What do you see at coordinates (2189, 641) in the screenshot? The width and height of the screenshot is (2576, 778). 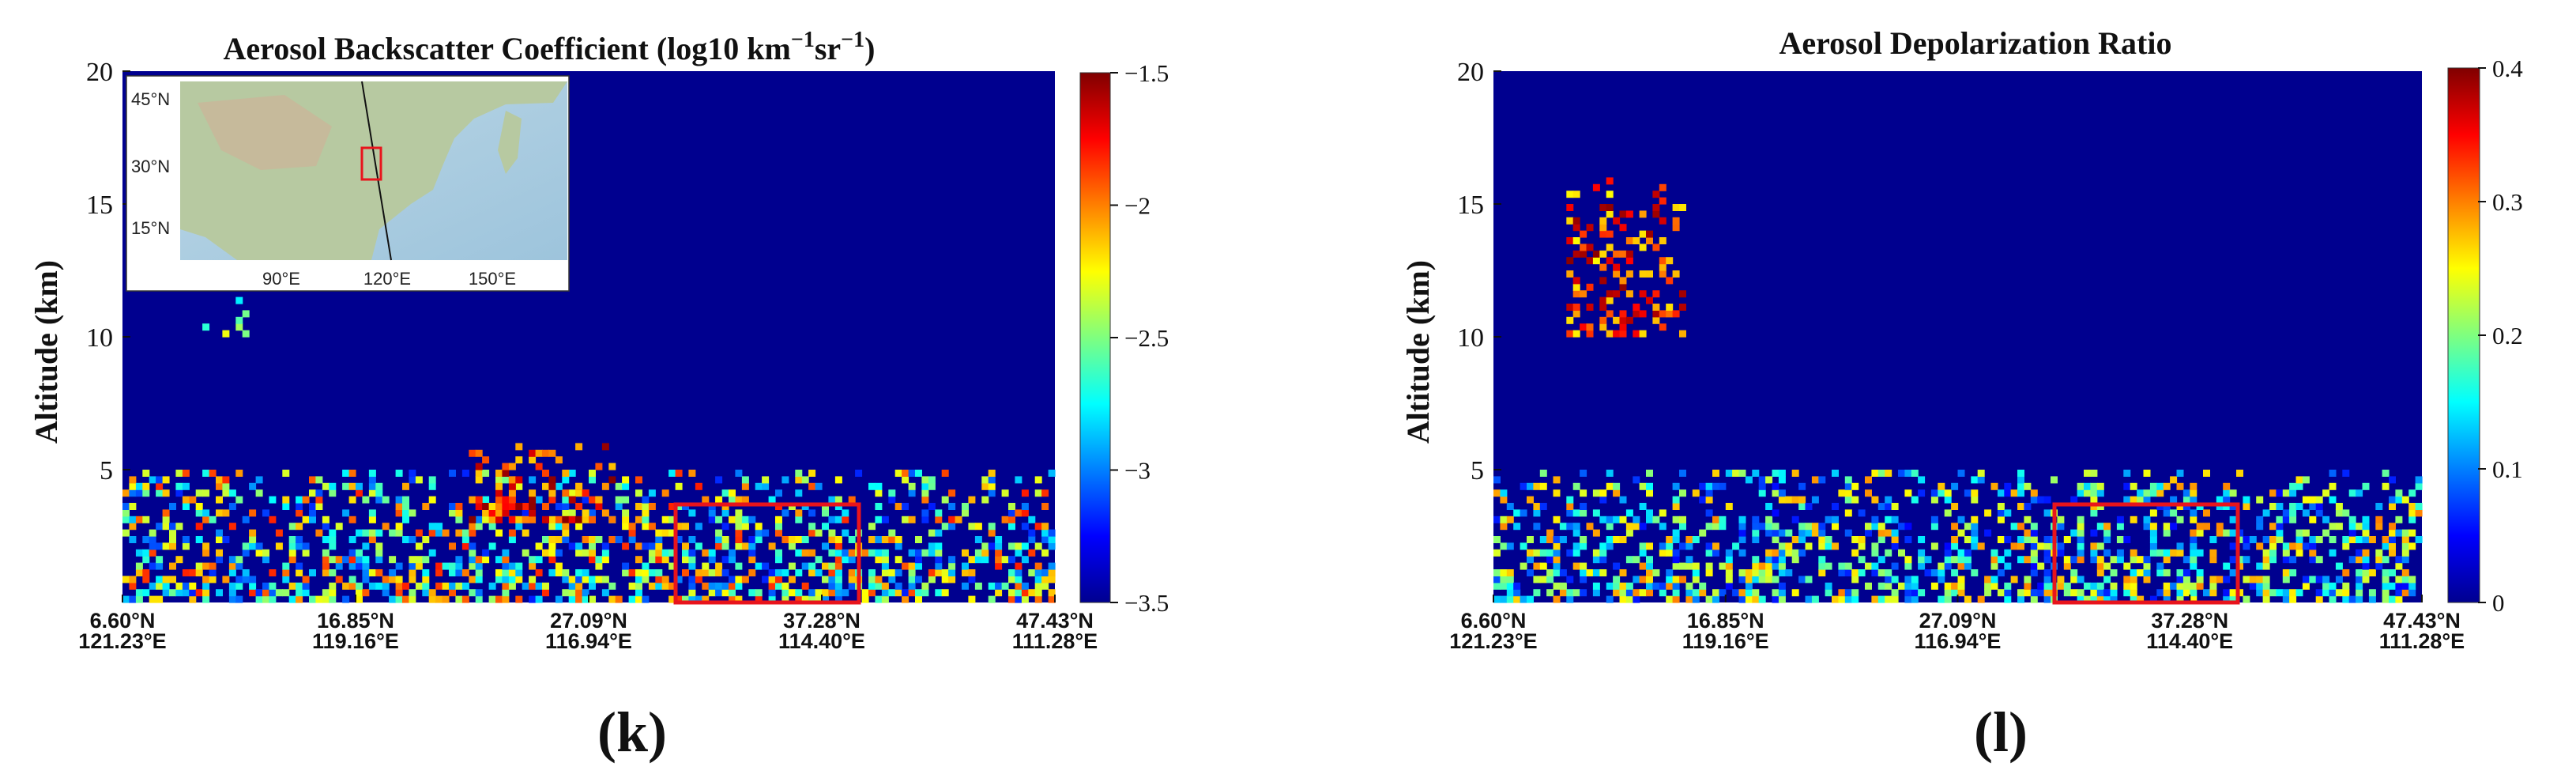 I see `x-tick-lon: 114.40°E` at bounding box center [2189, 641].